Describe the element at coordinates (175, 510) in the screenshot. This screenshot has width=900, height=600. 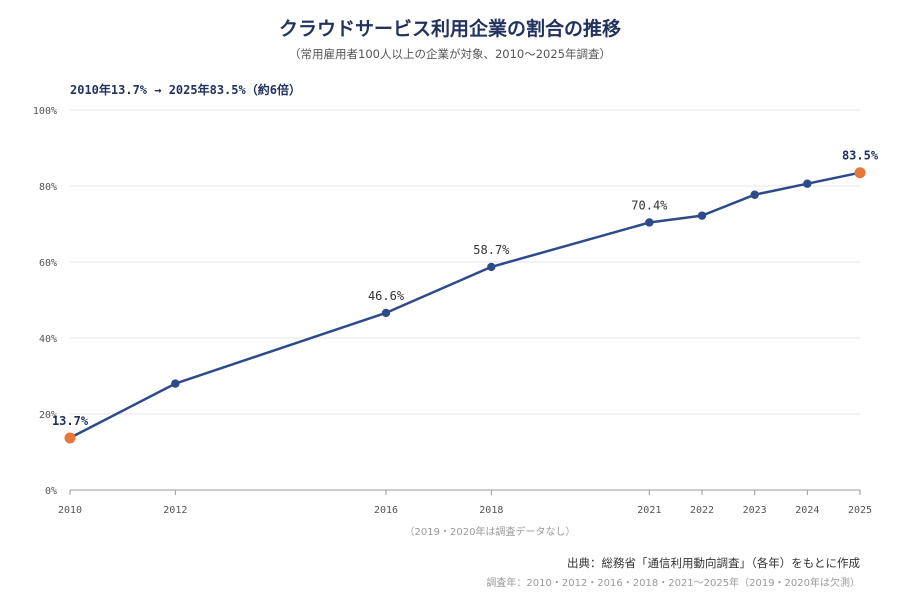
I see `x-tick-label-2012: 2012` at that location.